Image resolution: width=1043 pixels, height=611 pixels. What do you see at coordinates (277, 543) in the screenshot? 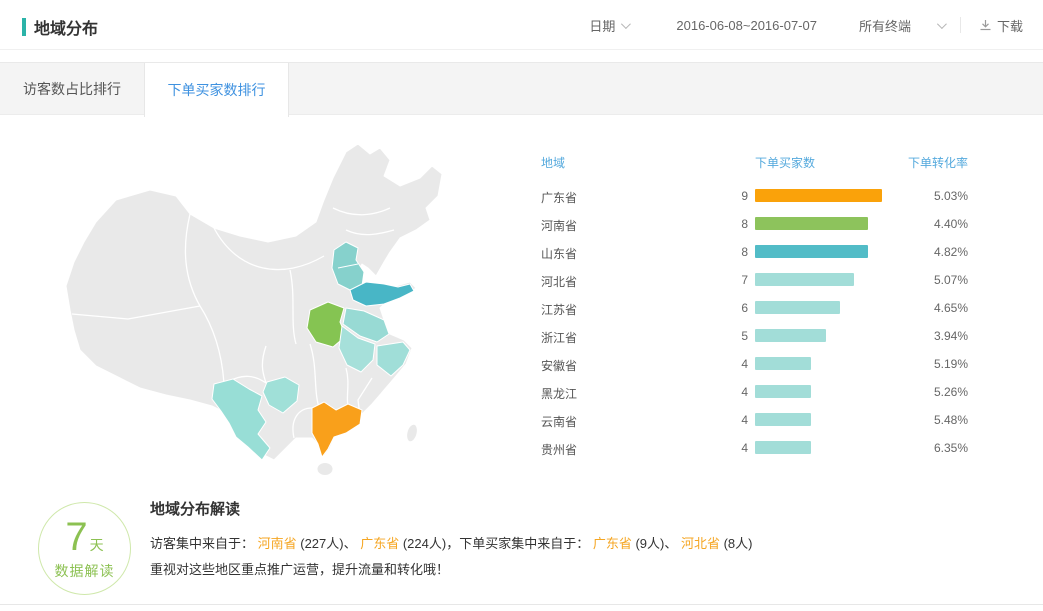
I see `province-link: 河南省` at bounding box center [277, 543].